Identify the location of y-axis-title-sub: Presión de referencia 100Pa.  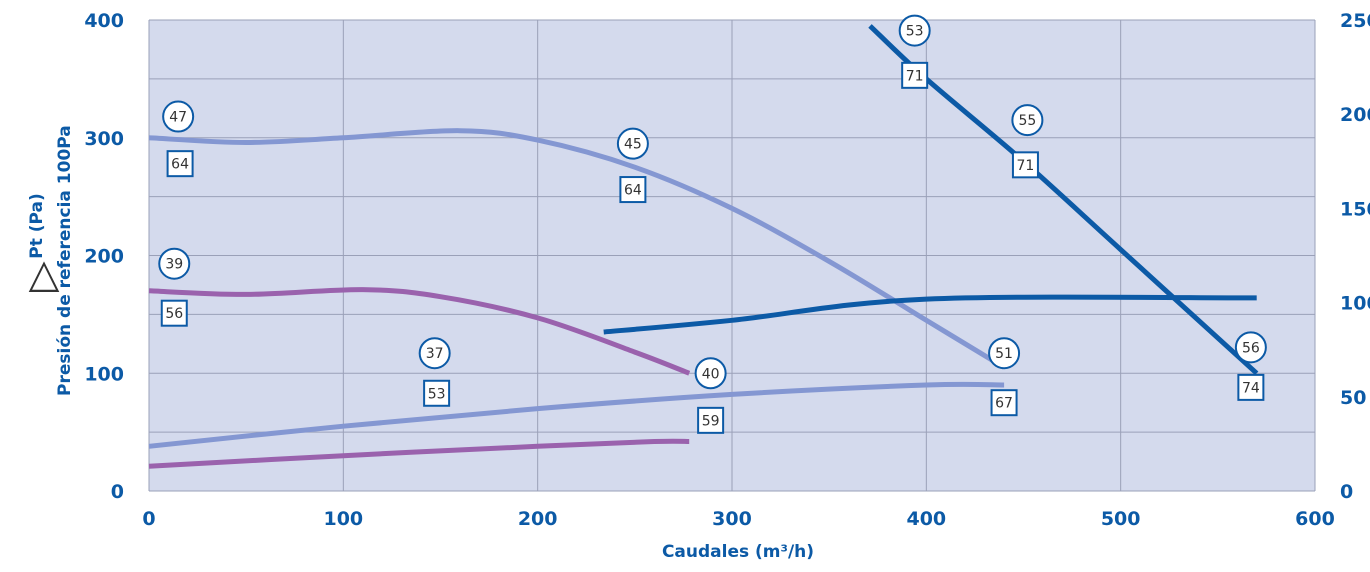
(65, 260).